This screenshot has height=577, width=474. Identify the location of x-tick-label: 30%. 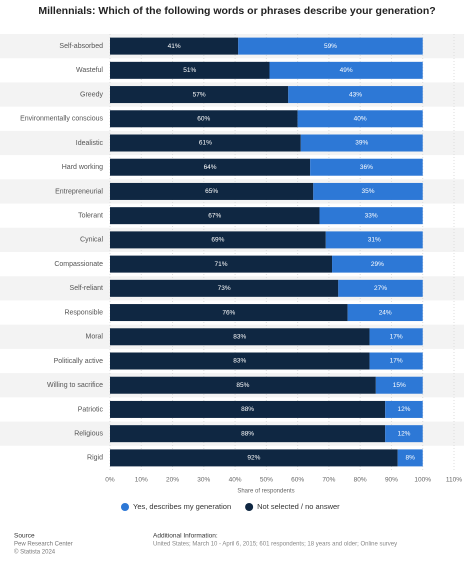
(203, 480).